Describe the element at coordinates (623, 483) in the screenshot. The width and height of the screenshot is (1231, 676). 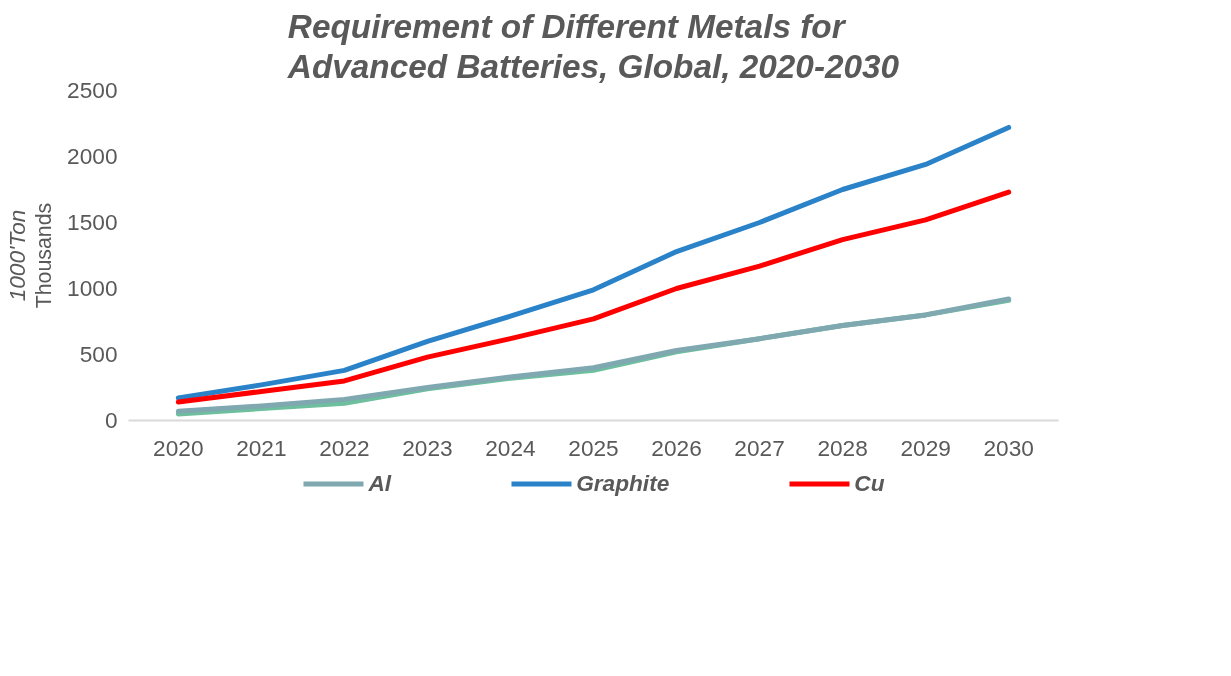
I see `legend-label: Graphite` at that location.